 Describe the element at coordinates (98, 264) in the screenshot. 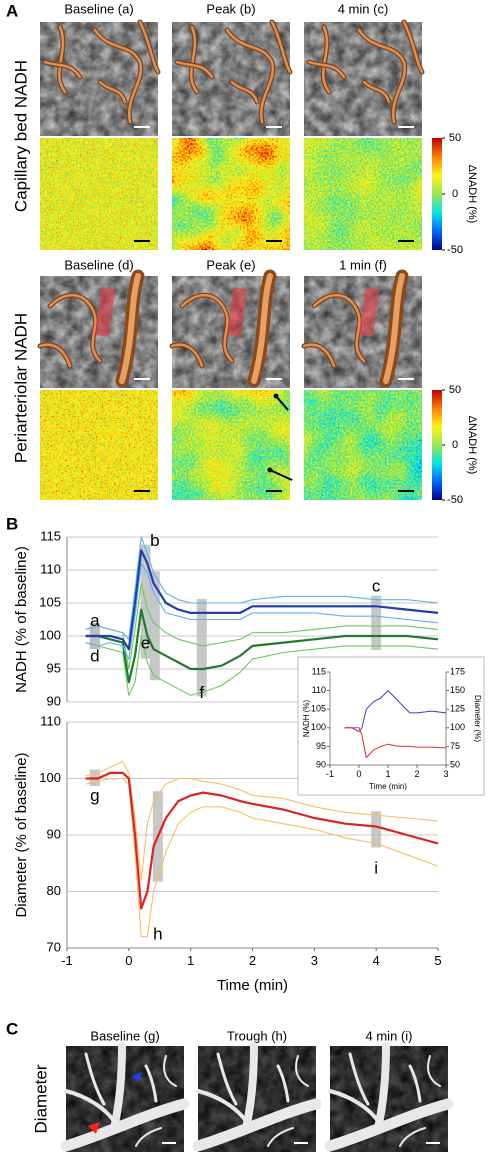

I see `column-title: Baseline (d)` at that location.